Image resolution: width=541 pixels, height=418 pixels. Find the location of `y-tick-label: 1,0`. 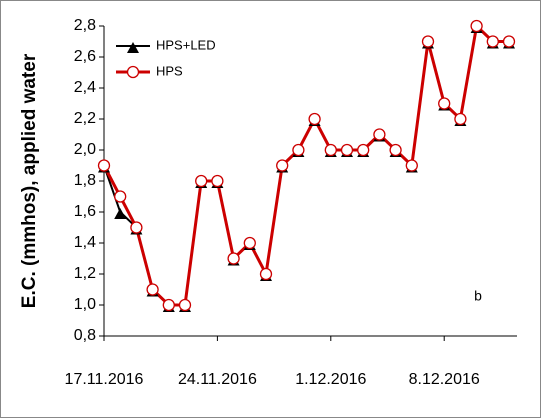

y-tick-label: 1,0 is located at coordinates (85, 304).